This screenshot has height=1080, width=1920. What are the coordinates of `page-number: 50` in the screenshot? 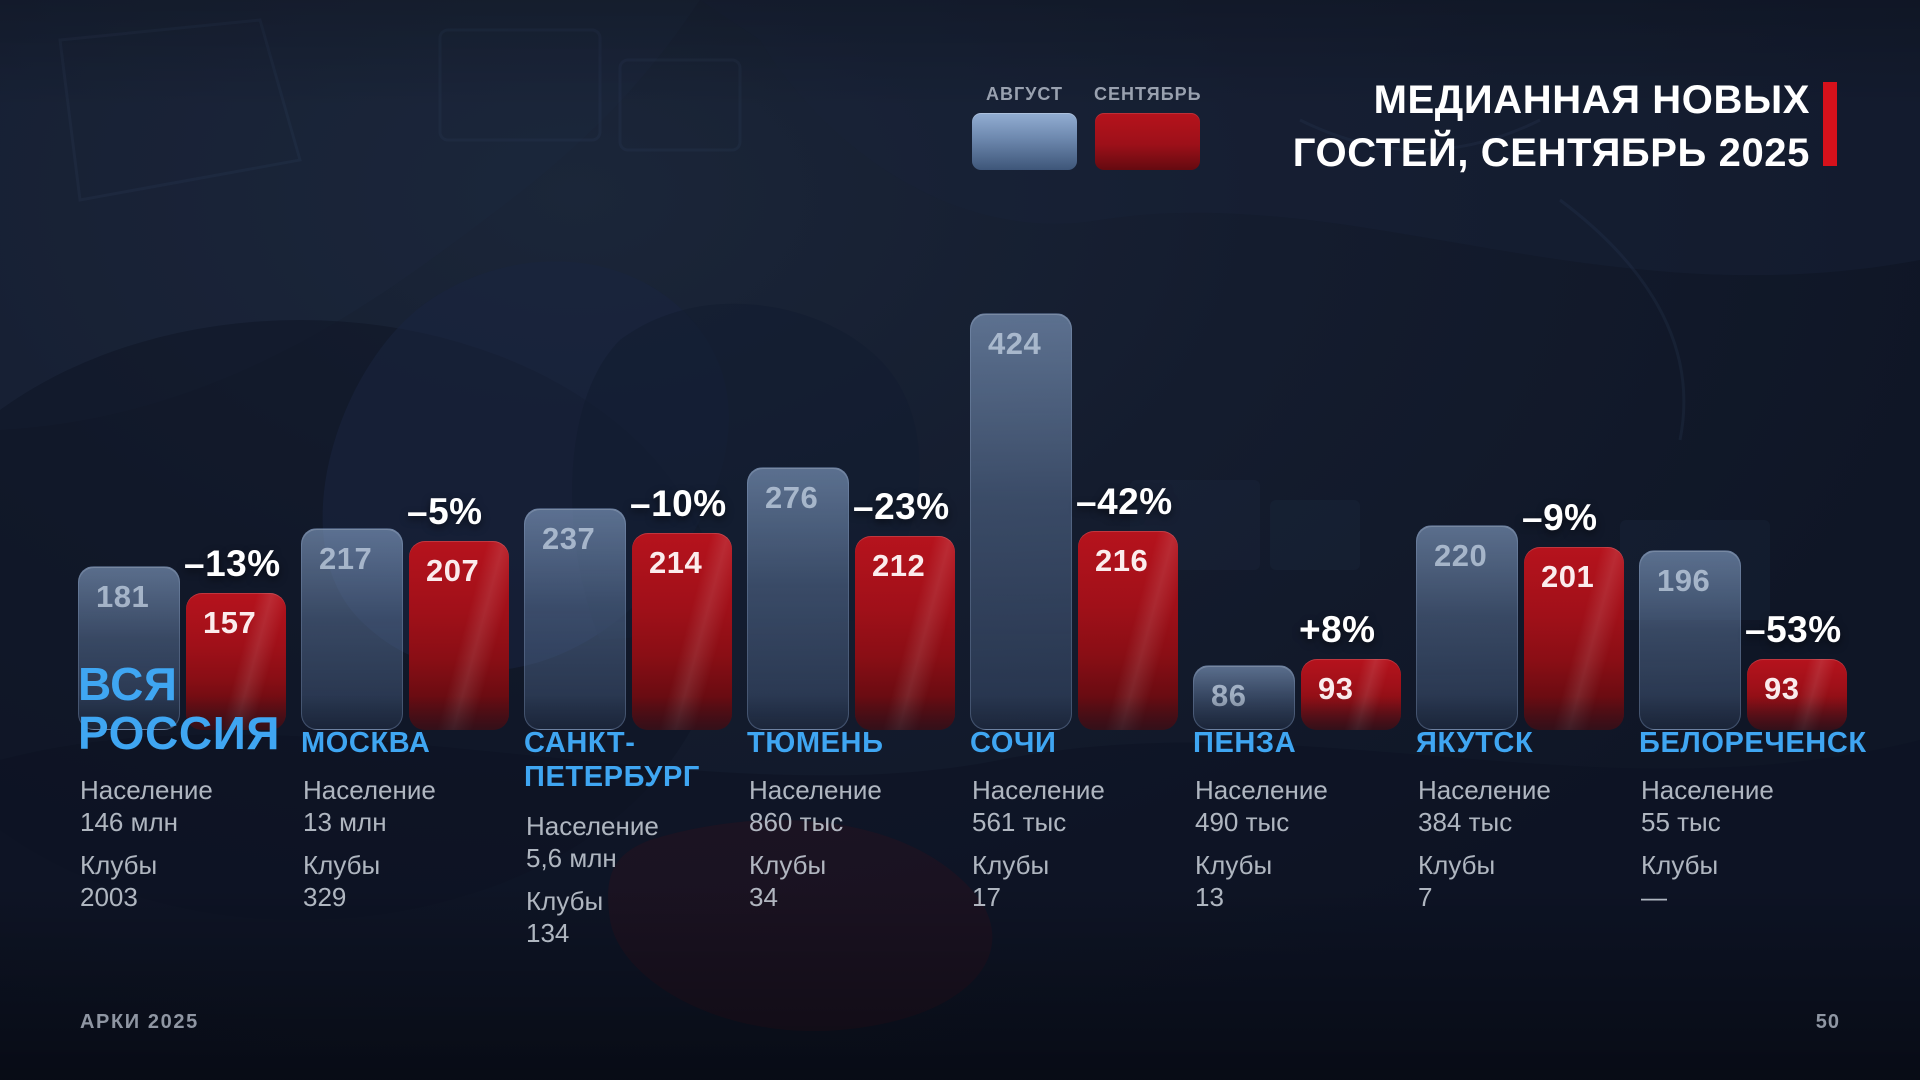 It's located at (1827, 1022).